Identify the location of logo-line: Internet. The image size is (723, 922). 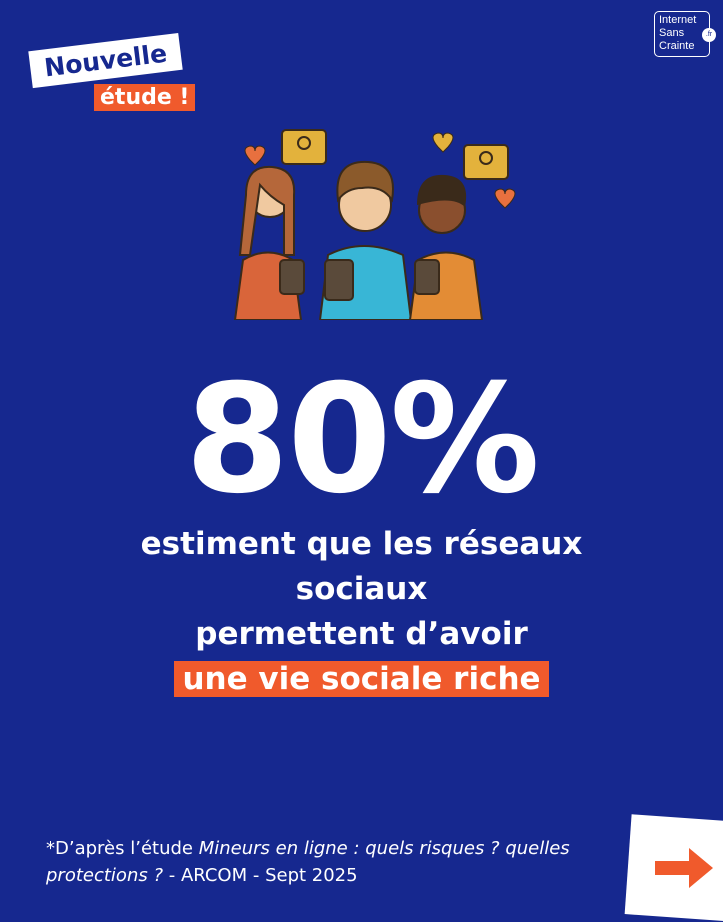
(678, 20).